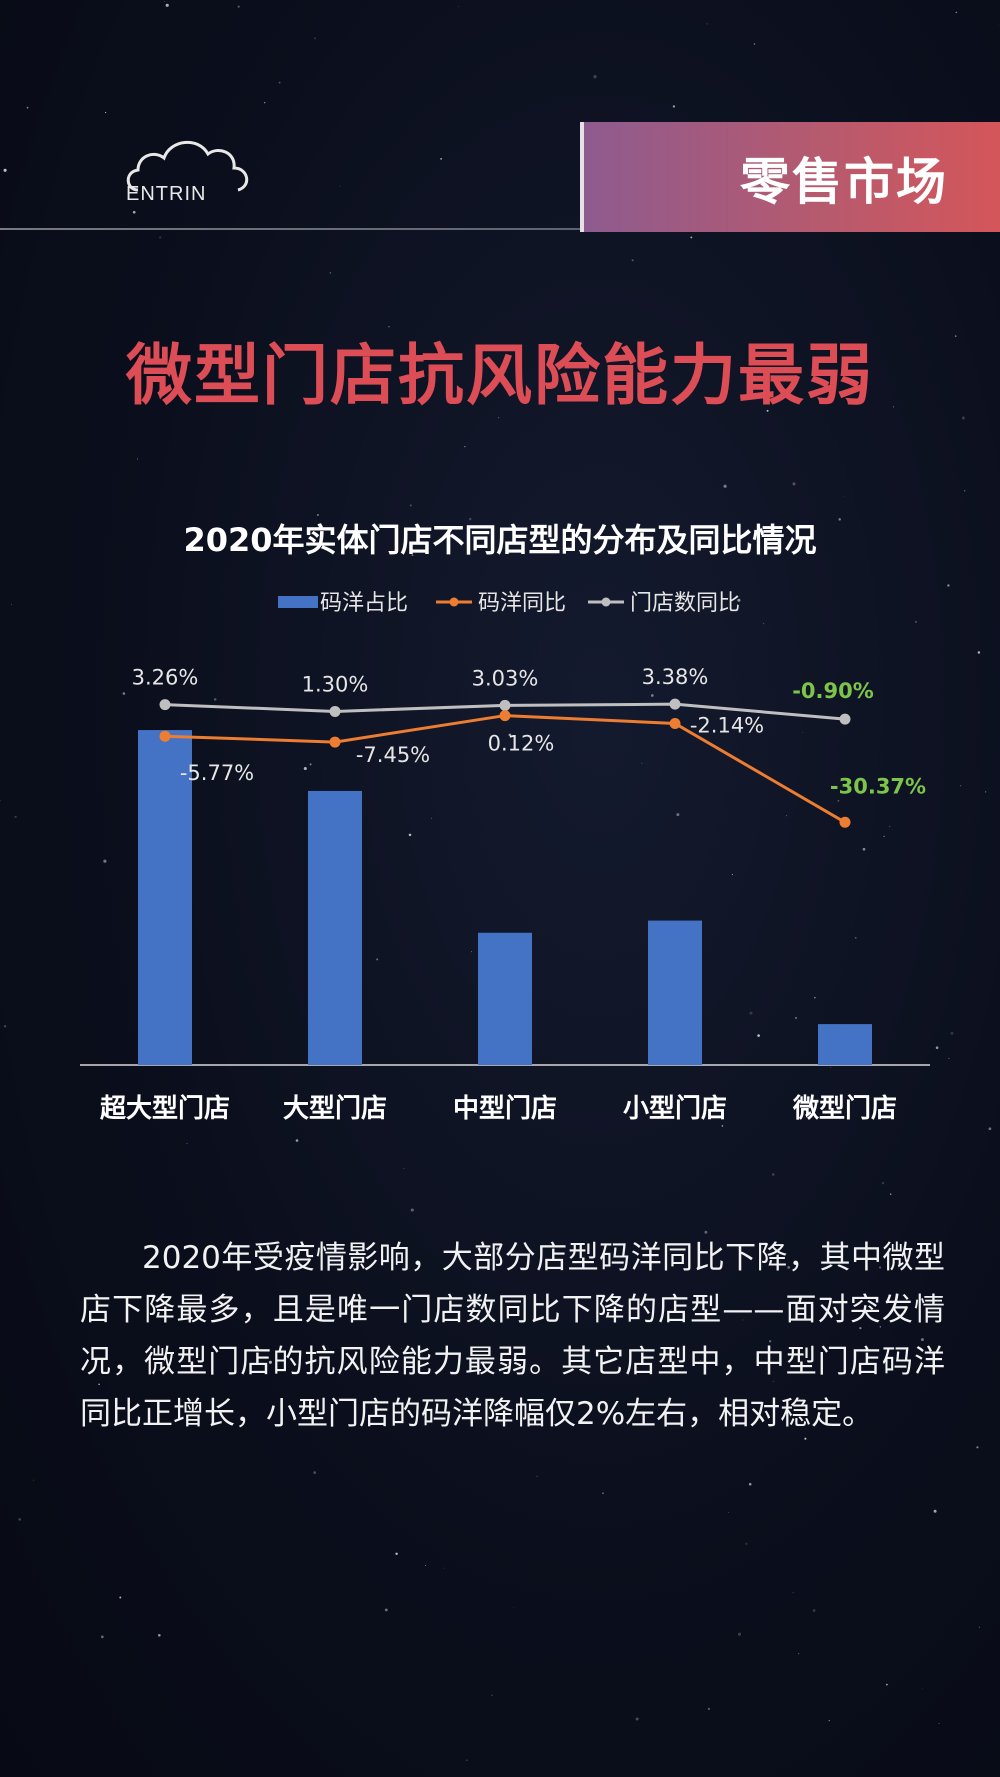  Describe the element at coordinates (606, 602) in the screenshot. I see `legend-marker` at that location.